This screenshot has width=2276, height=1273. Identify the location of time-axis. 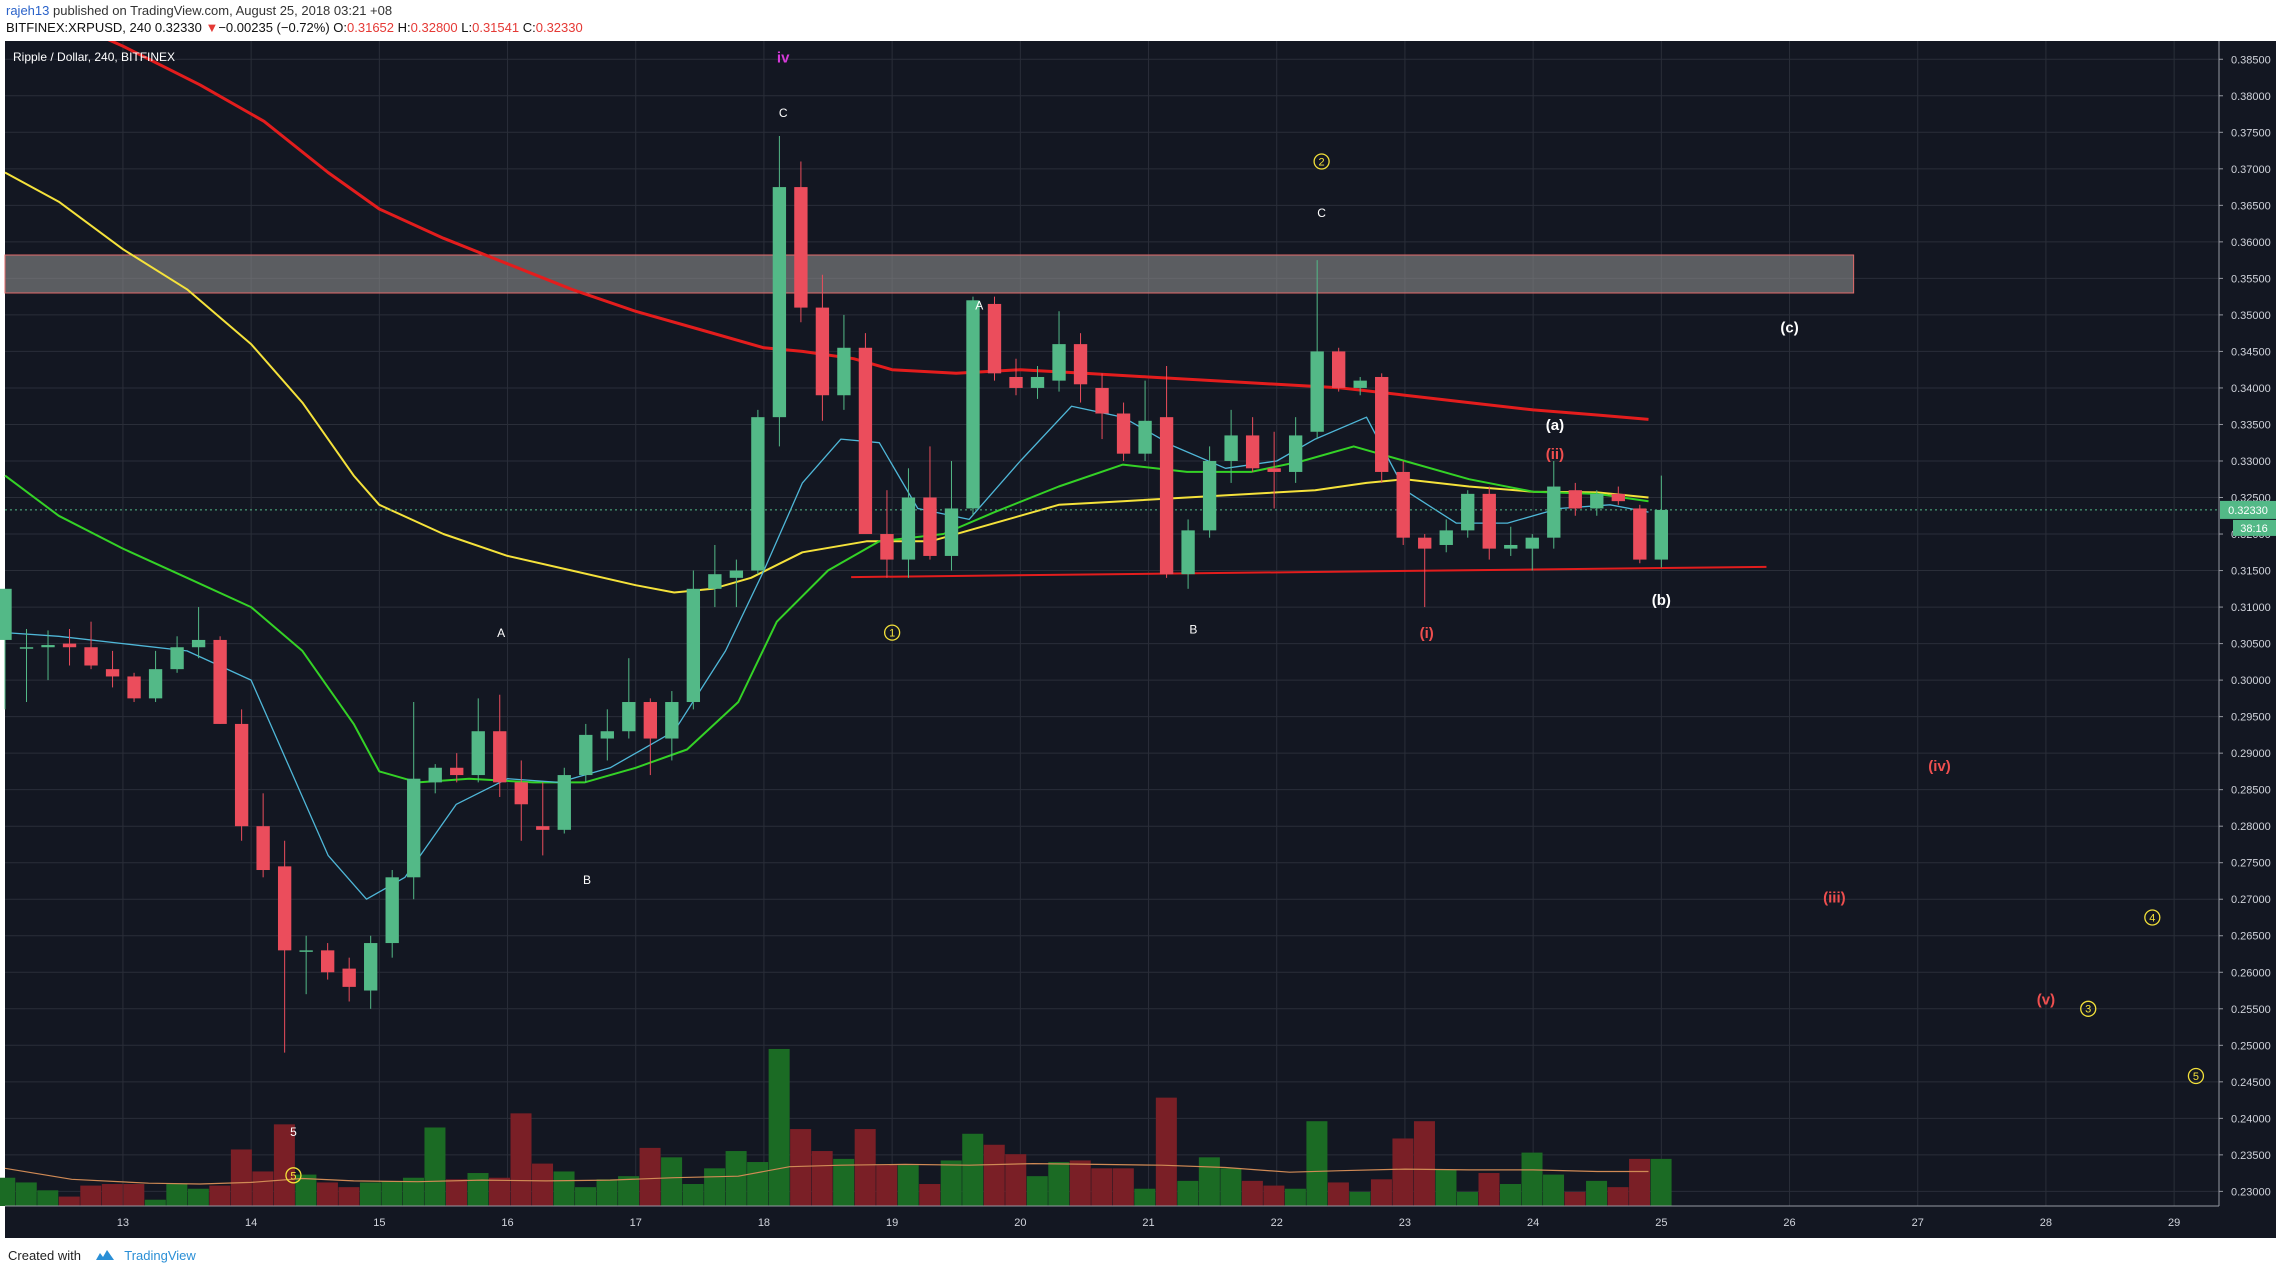
(1112, 1222).